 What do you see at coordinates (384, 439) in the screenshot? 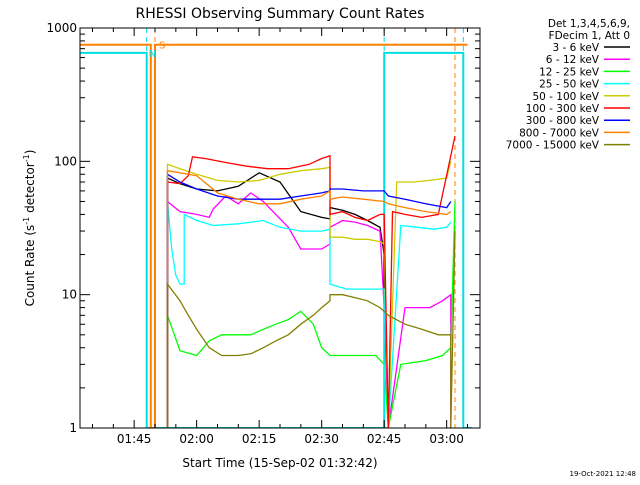
I see `x-tick-label-4: 02:45` at bounding box center [384, 439].